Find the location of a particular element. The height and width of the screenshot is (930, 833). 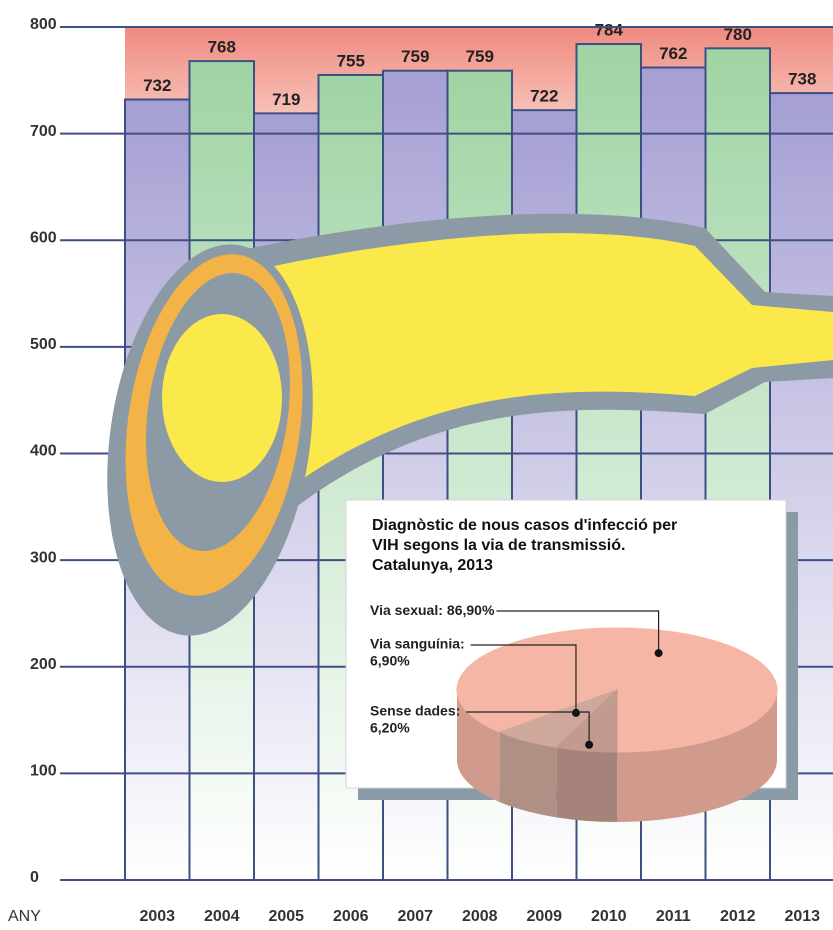

x-tick-label: 2013 is located at coordinates (802, 916).